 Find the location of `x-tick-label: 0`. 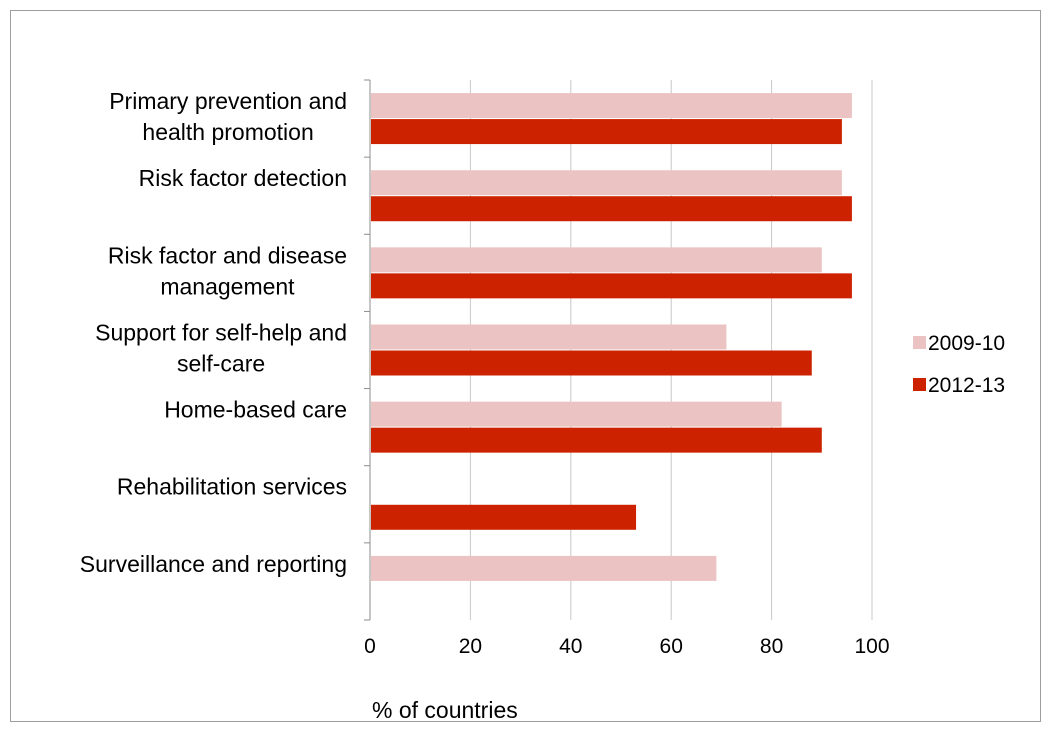

x-tick-label: 0 is located at coordinates (370, 646).